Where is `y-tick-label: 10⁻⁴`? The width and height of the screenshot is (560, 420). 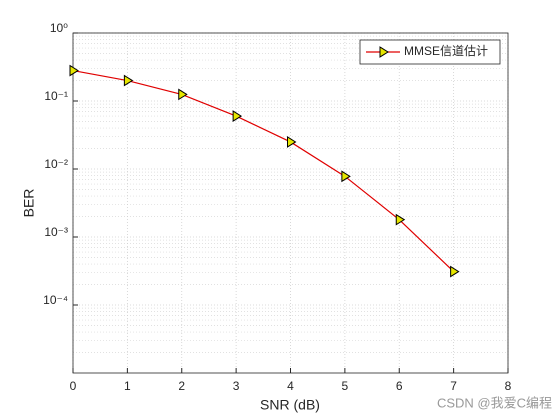 y-tick-label: 10⁻⁴ is located at coordinates (55, 300).